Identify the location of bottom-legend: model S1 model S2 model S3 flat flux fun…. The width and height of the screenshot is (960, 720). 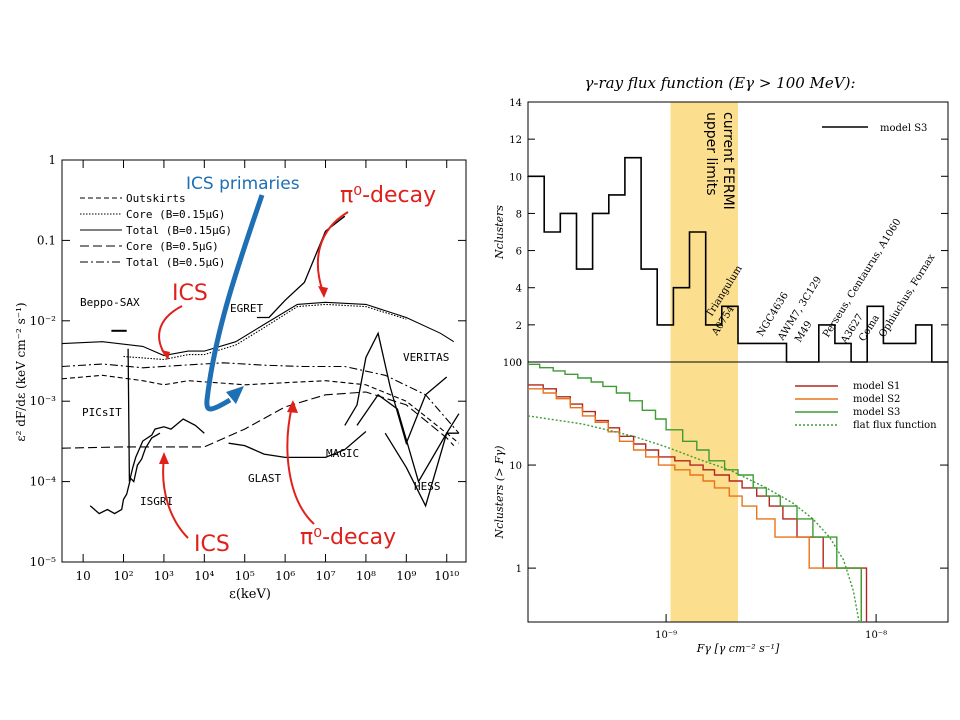
(866, 406).